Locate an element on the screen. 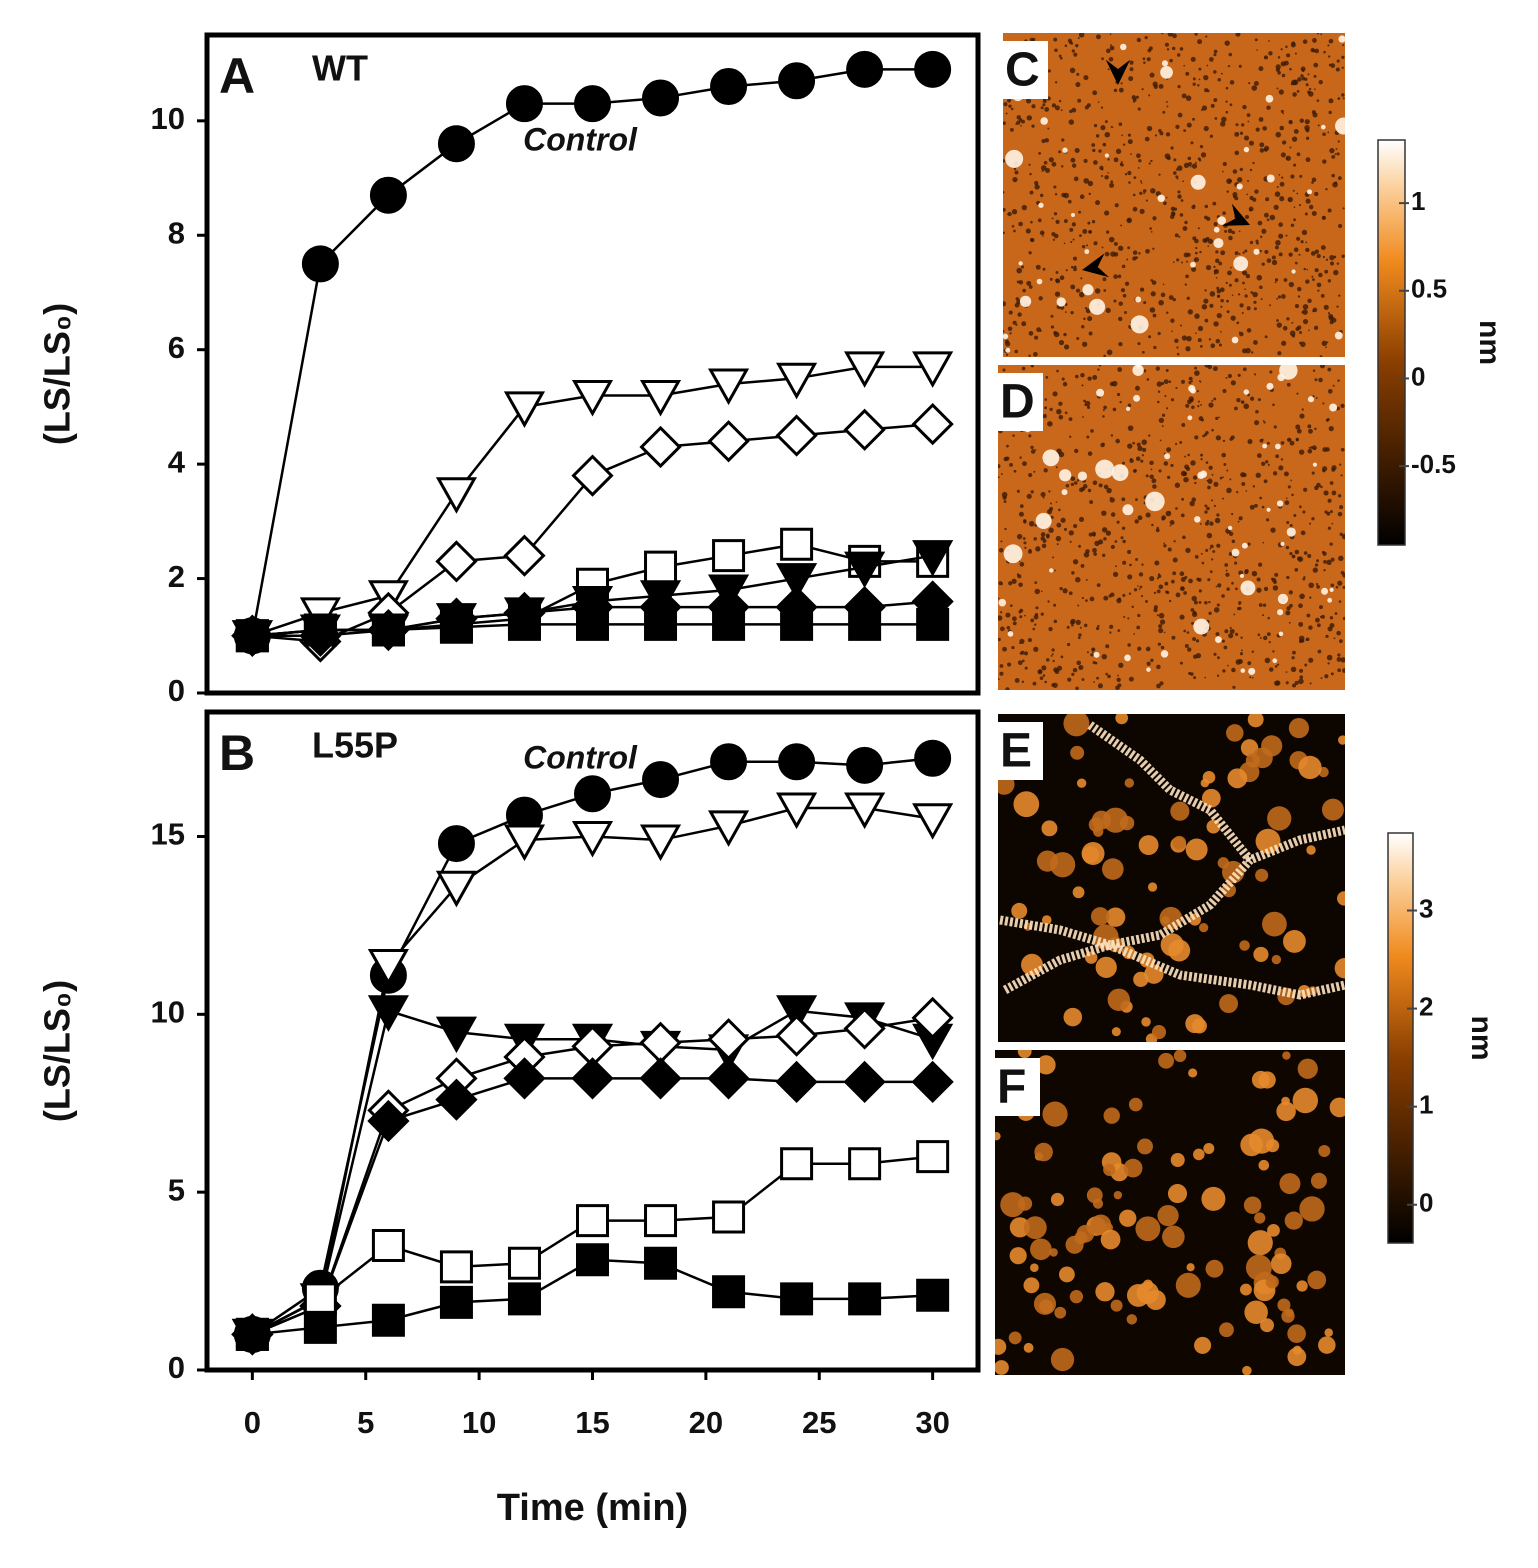 The width and height of the screenshot is (1538, 1568). x-tick-label: 30 is located at coordinates (932, 1422).